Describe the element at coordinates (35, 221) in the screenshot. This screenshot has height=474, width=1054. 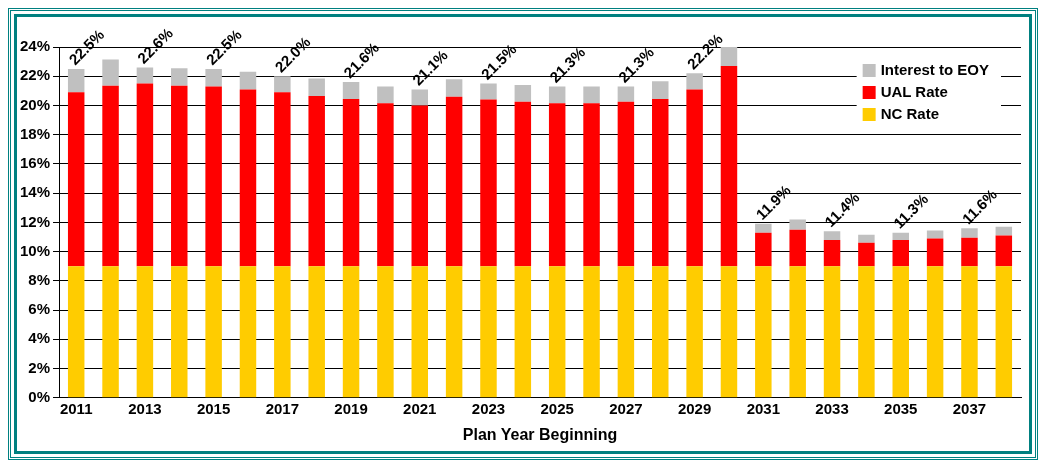
I see `y-tick-label: 12%` at that location.